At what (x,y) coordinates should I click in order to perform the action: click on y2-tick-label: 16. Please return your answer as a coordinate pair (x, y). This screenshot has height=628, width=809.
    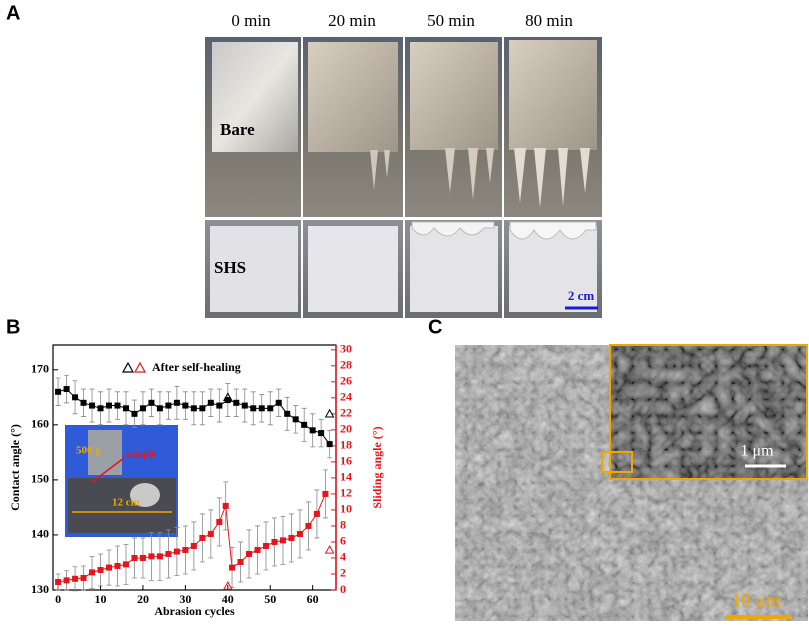
    Looking at the image, I should click on (346, 461).